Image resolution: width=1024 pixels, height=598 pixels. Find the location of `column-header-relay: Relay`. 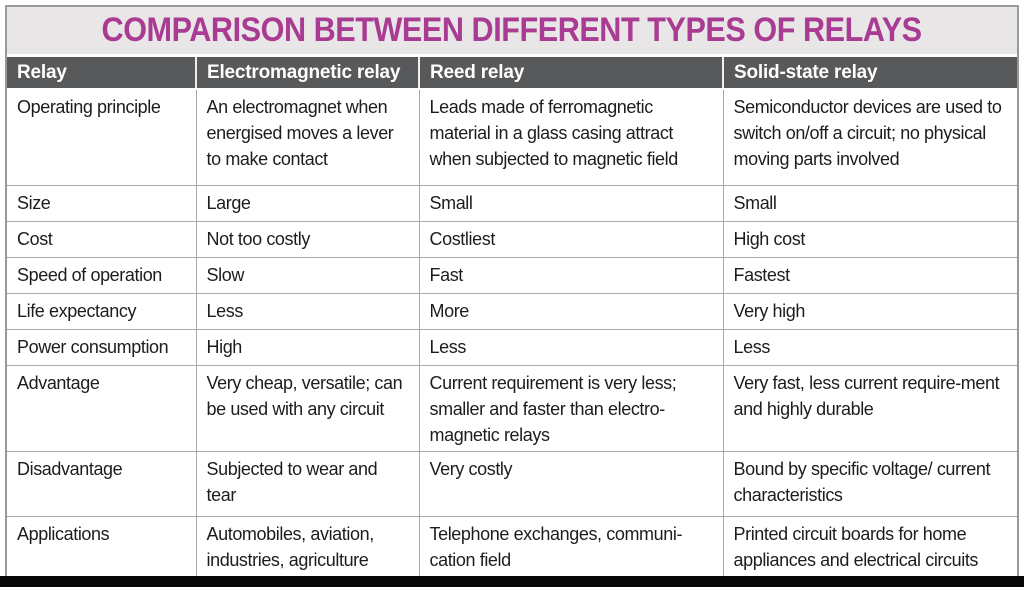

column-header-relay: Relay is located at coordinates (101, 73).